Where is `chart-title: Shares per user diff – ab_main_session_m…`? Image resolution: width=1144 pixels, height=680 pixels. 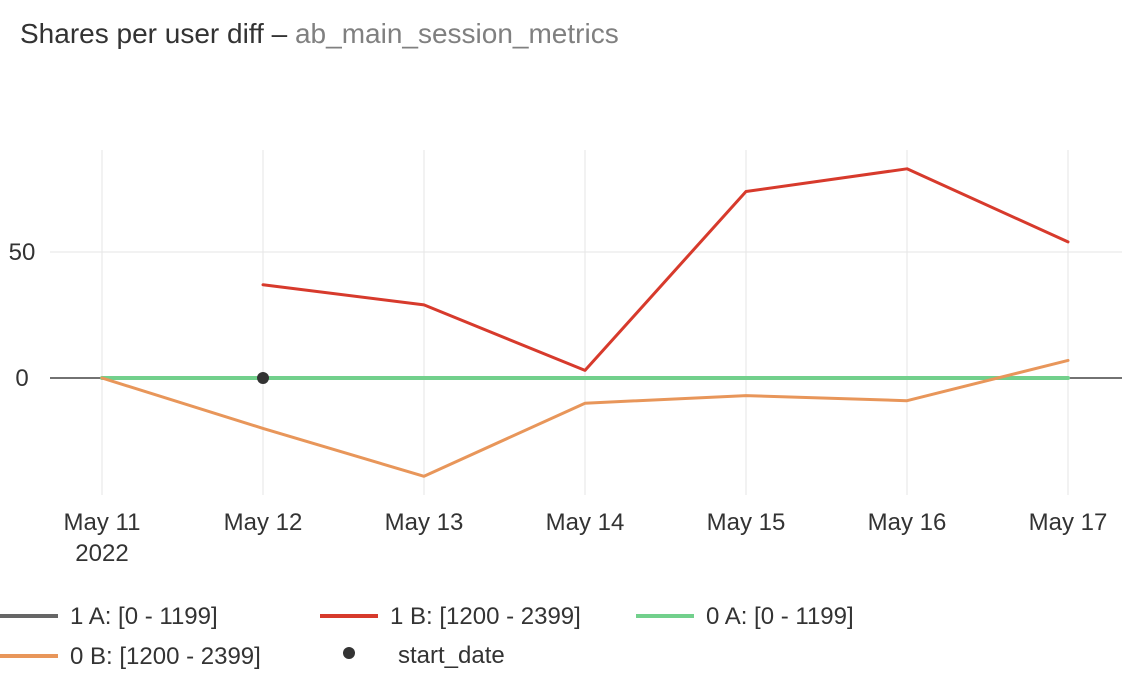 chart-title: Shares per user diff – ab_main_session_m… is located at coordinates (319, 34).